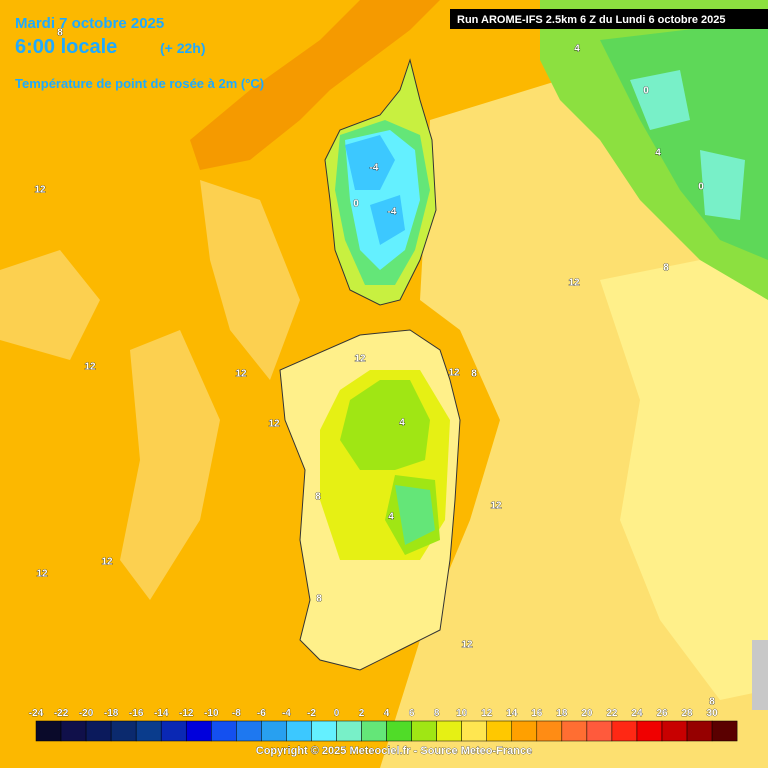  Describe the element at coordinates (136, 713) in the screenshot. I see `legend-tick-label: -16` at that location.